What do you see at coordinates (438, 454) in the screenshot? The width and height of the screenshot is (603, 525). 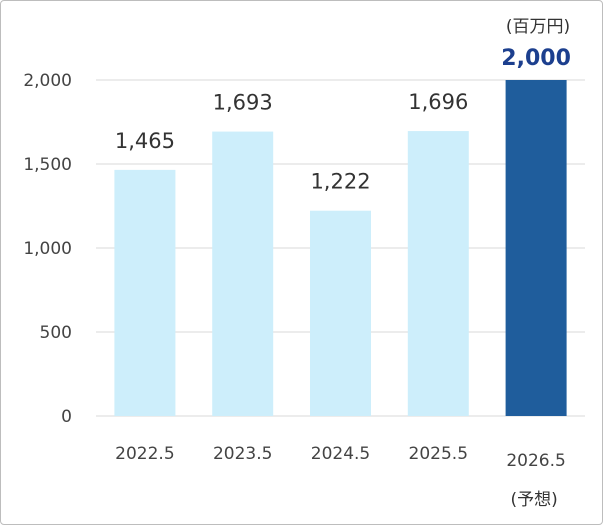 I see `category-label-2025.5: 2025.5` at bounding box center [438, 454].